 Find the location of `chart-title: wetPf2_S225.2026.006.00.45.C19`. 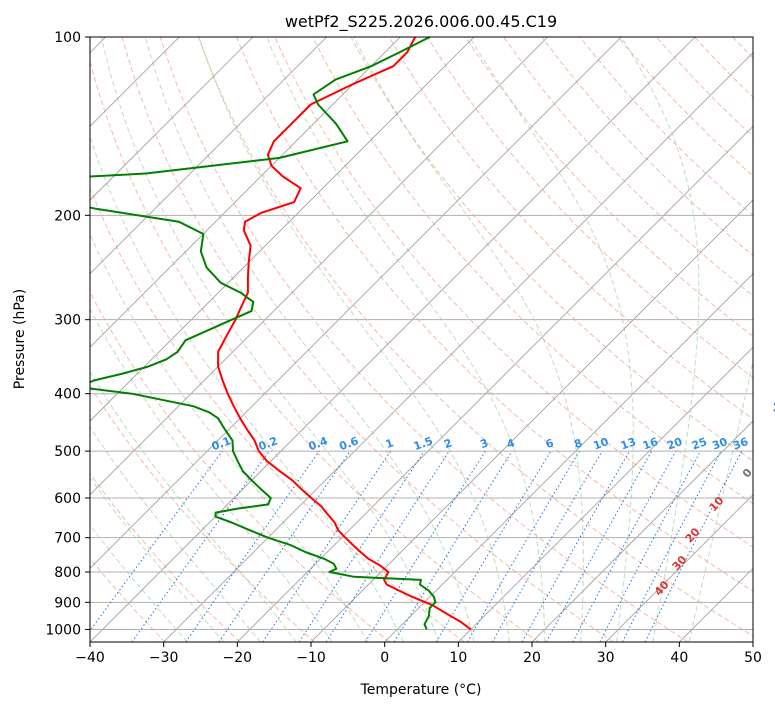

chart-title: wetPf2_S225.2026.006.00.45.C19 is located at coordinates (421, 22).